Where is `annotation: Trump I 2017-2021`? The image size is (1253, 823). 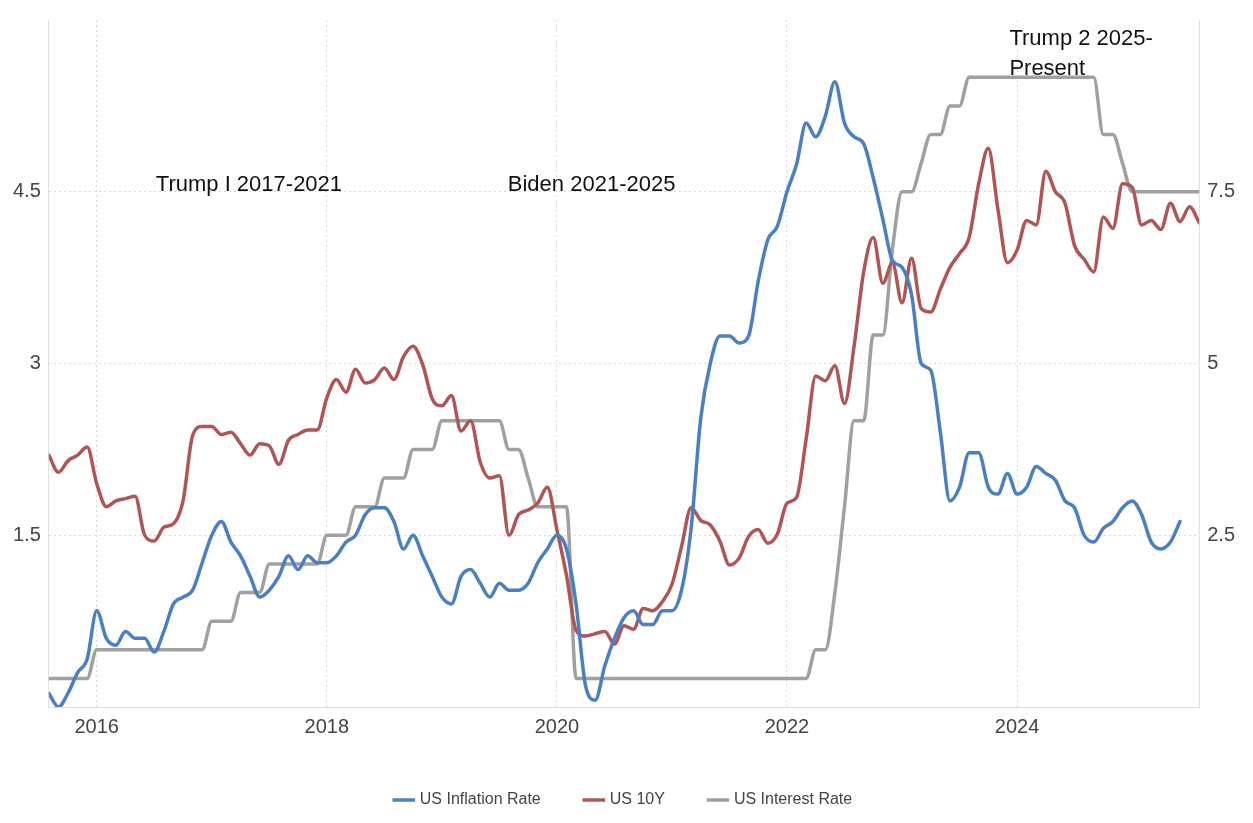
annotation: Trump I 2017-2021 is located at coordinates (249, 183).